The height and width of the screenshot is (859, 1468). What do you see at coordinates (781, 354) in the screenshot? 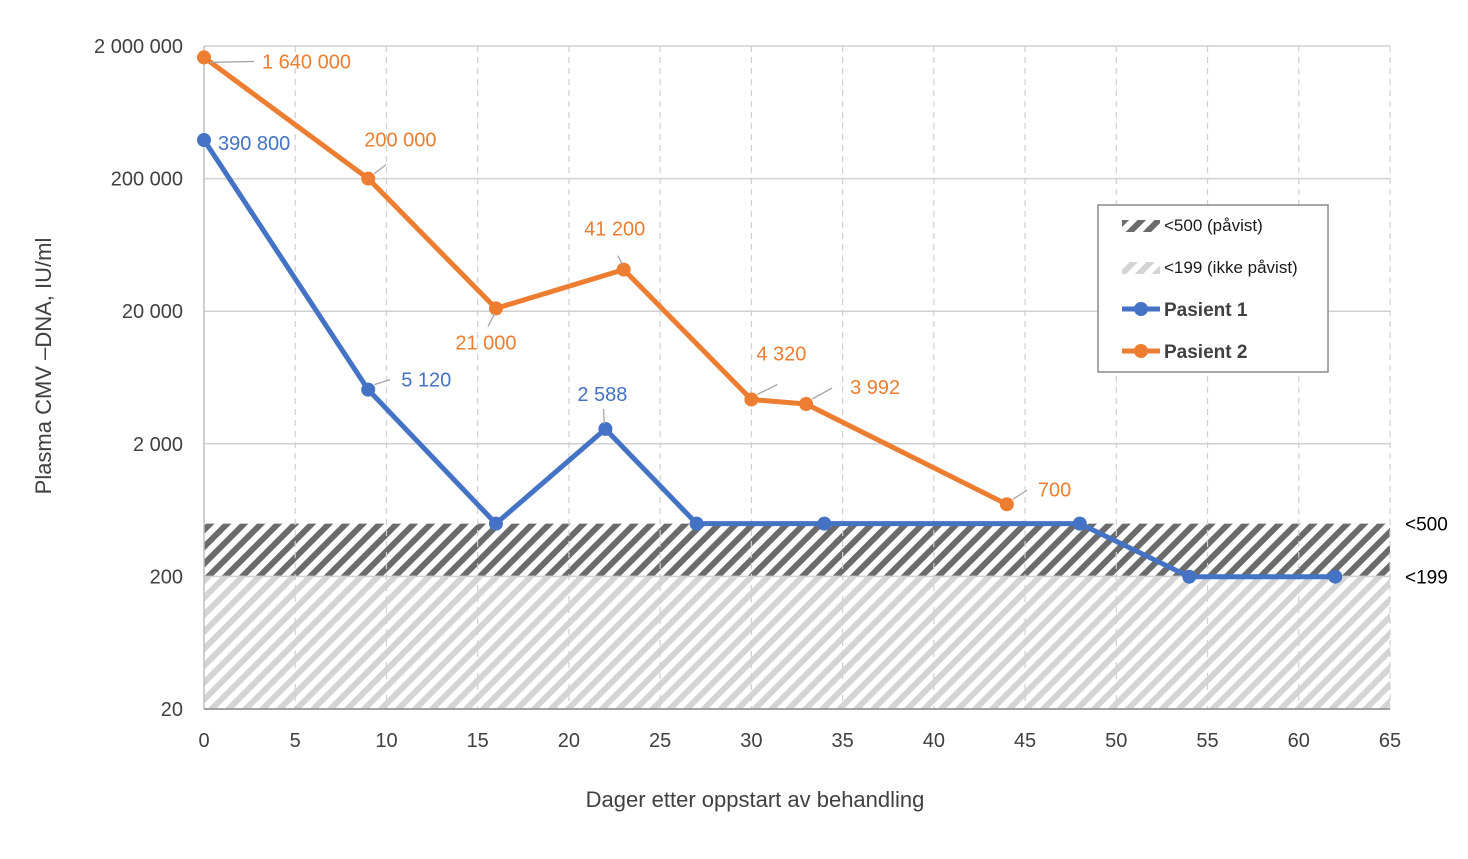
I see `data-label: 4 320` at bounding box center [781, 354].